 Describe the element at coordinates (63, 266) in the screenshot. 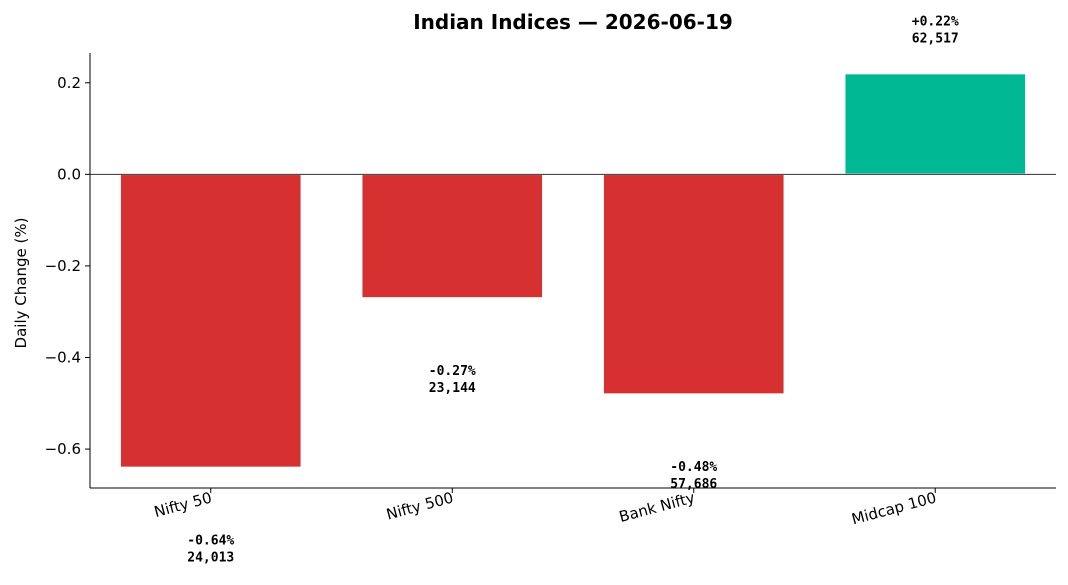

I see `y-tick-label: −0.2` at that location.